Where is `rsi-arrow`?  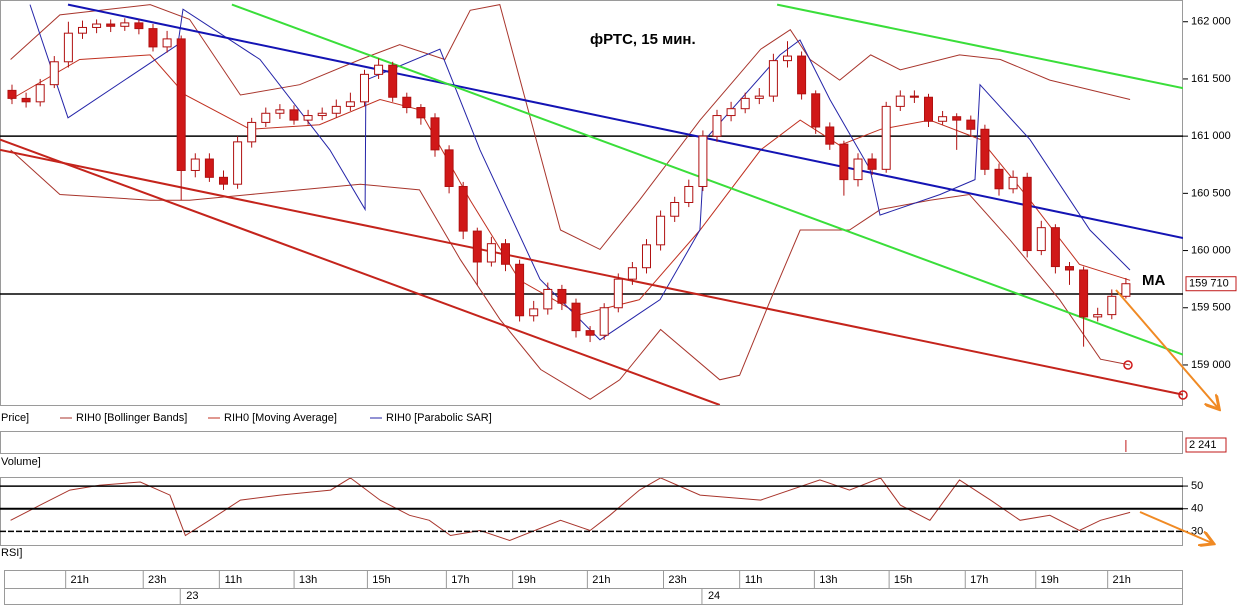 rsi-arrow is located at coordinates (1175, 527).